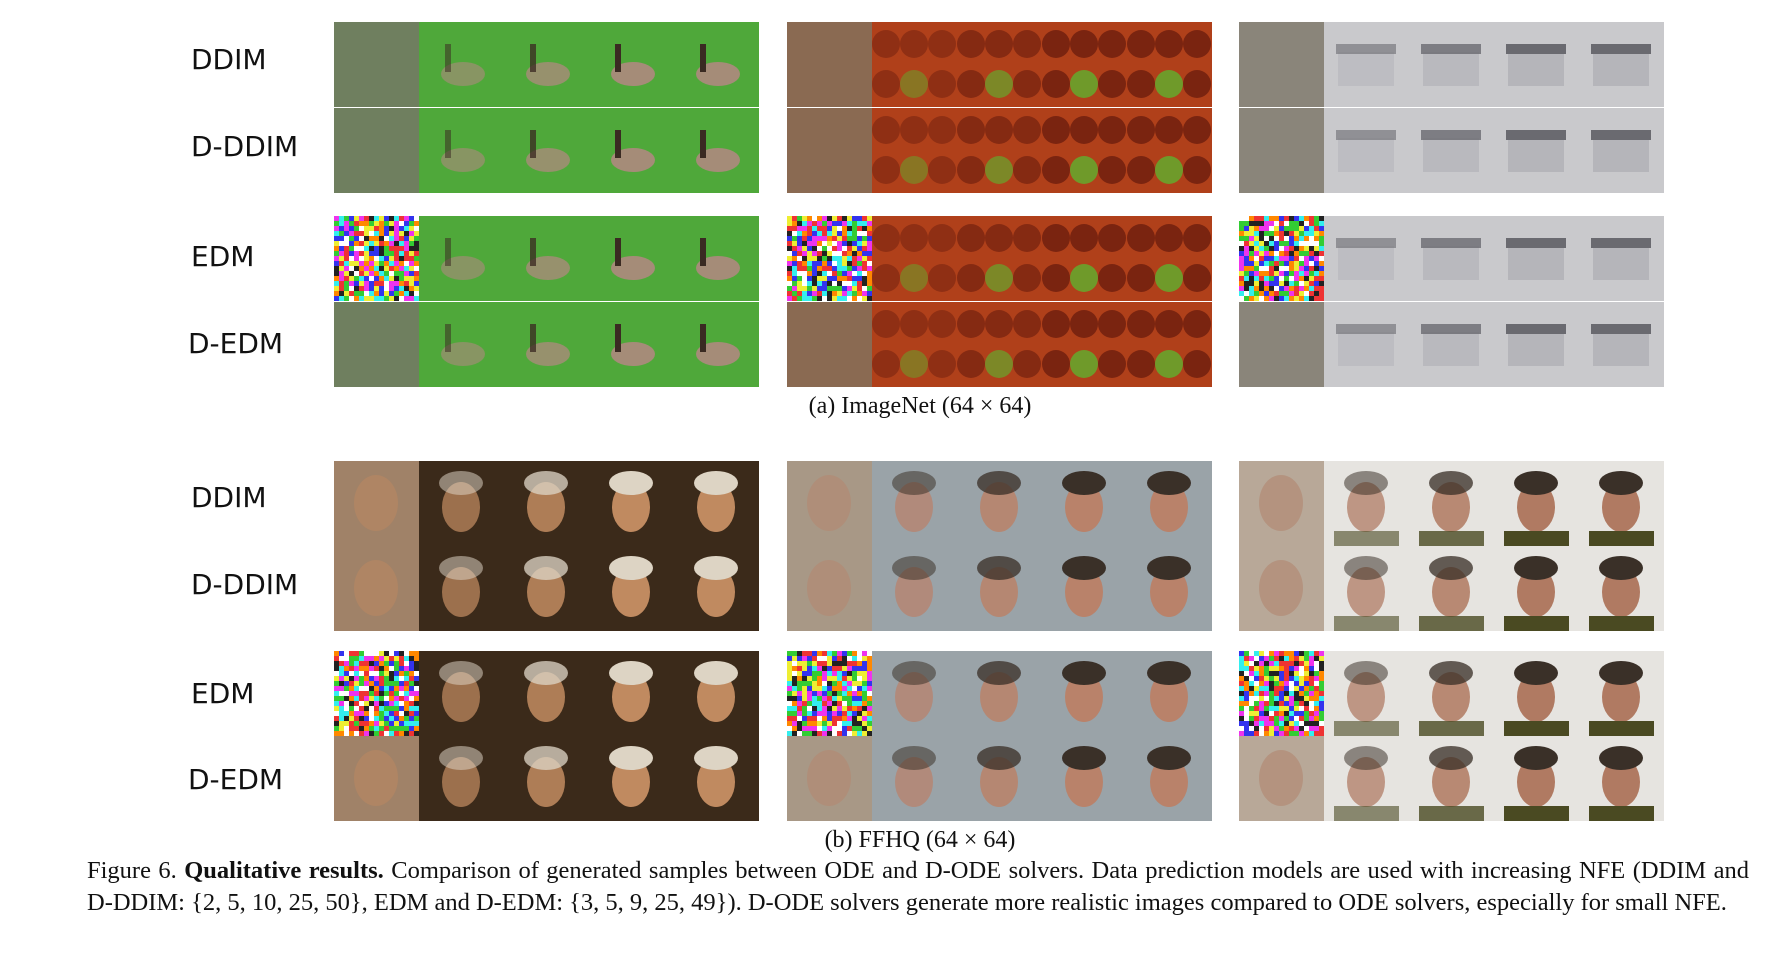 The height and width of the screenshot is (969, 1775). I want to click on figure-number: Figure 6., so click(132, 870).